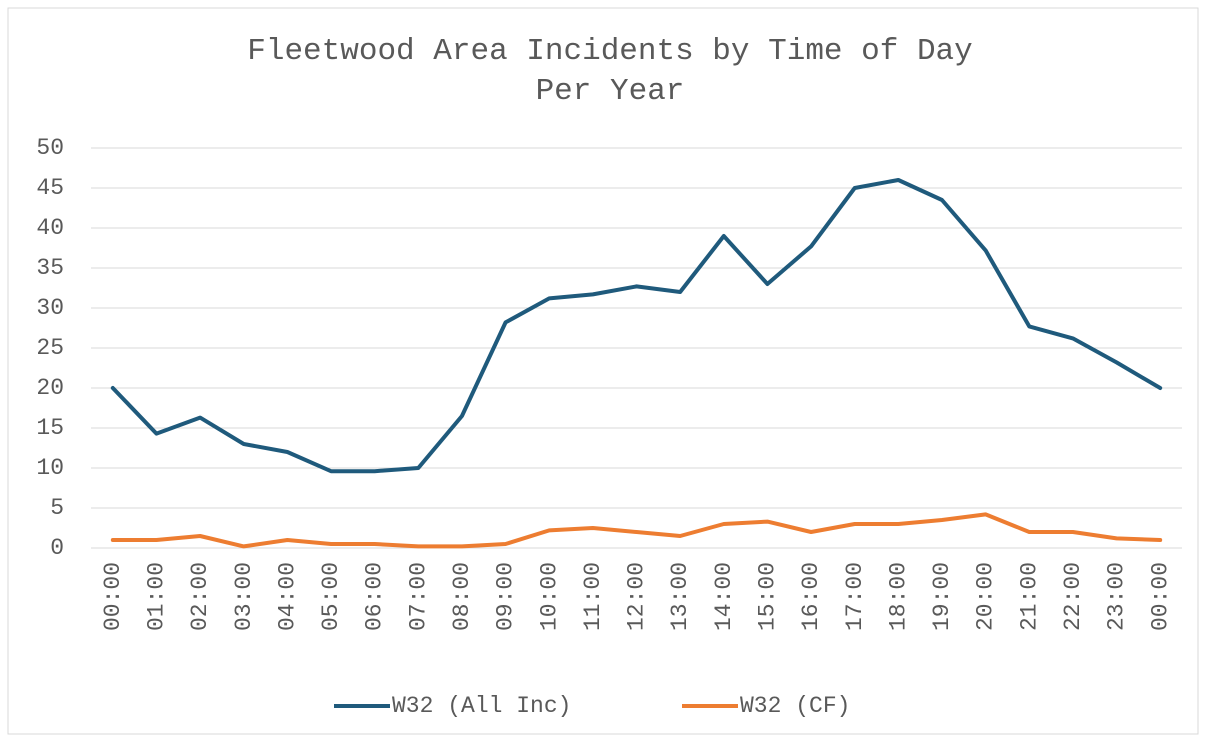 The image size is (1206, 742). I want to click on y-tick-label: 25, so click(50, 348).